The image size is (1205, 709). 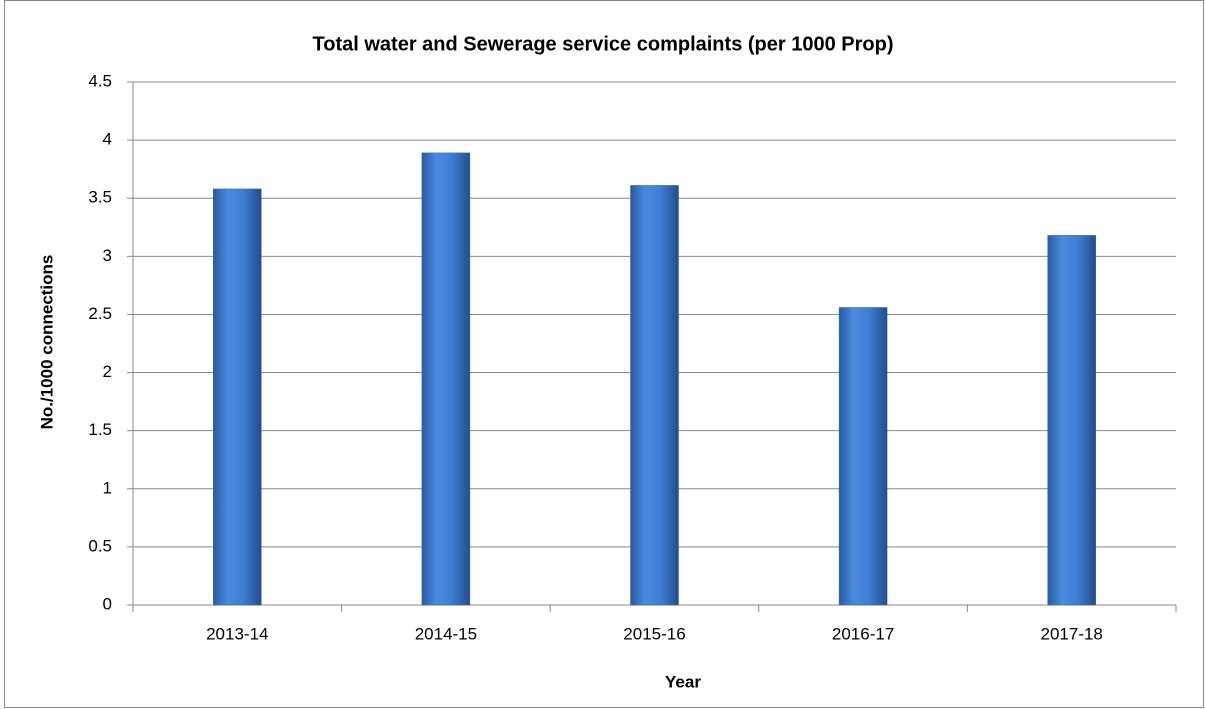 What do you see at coordinates (1072, 633) in the screenshot?
I see `x-tick-label: 2017-18` at bounding box center [1072, 633].